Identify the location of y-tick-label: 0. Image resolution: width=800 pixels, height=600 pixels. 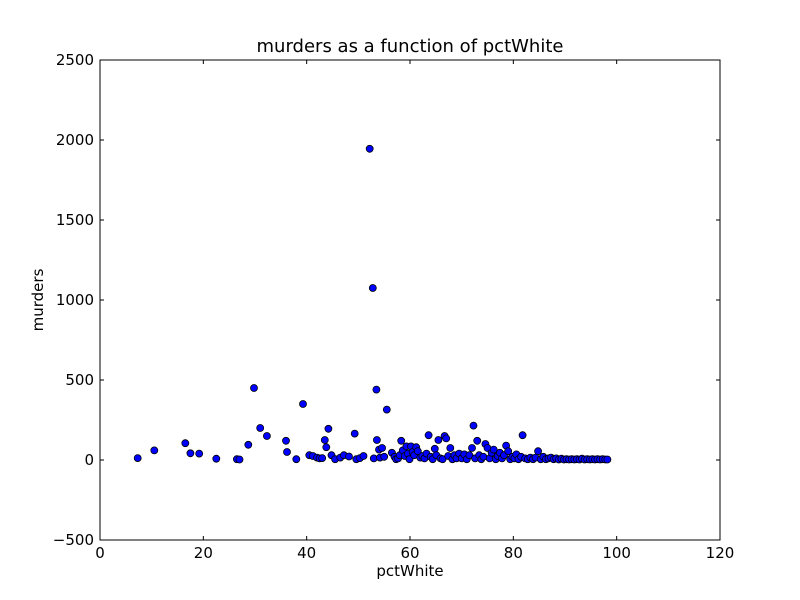
(89, 460).